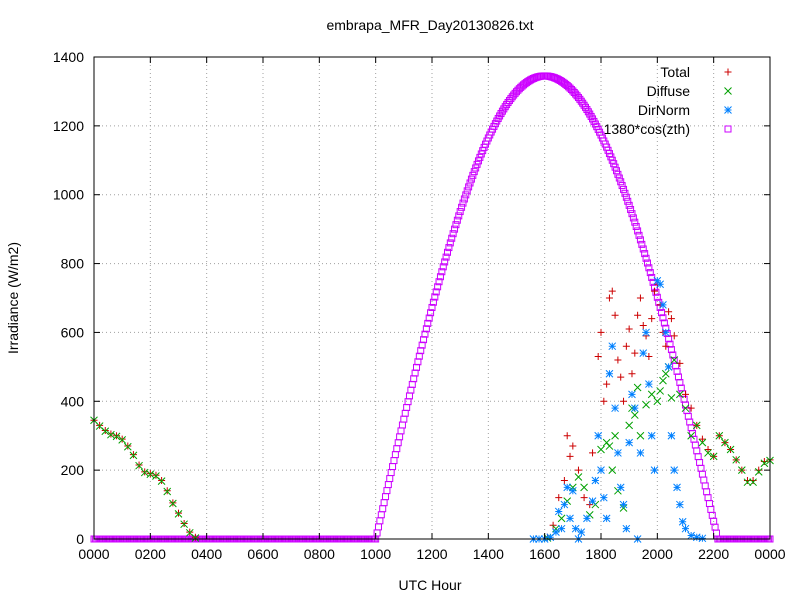 This screenshot has height=600, width=800. Describe the element at coordinates (206, 554) in the screenshot. I see `x-tick-label: 0400` at that location.